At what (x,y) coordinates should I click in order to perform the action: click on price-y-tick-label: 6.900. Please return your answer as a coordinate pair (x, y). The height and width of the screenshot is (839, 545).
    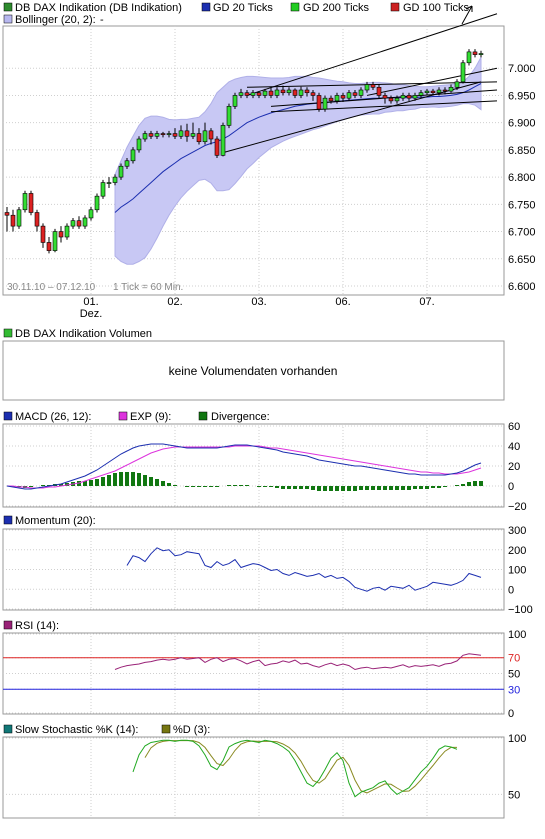
    Looking at the image, I should click on (522, 124).